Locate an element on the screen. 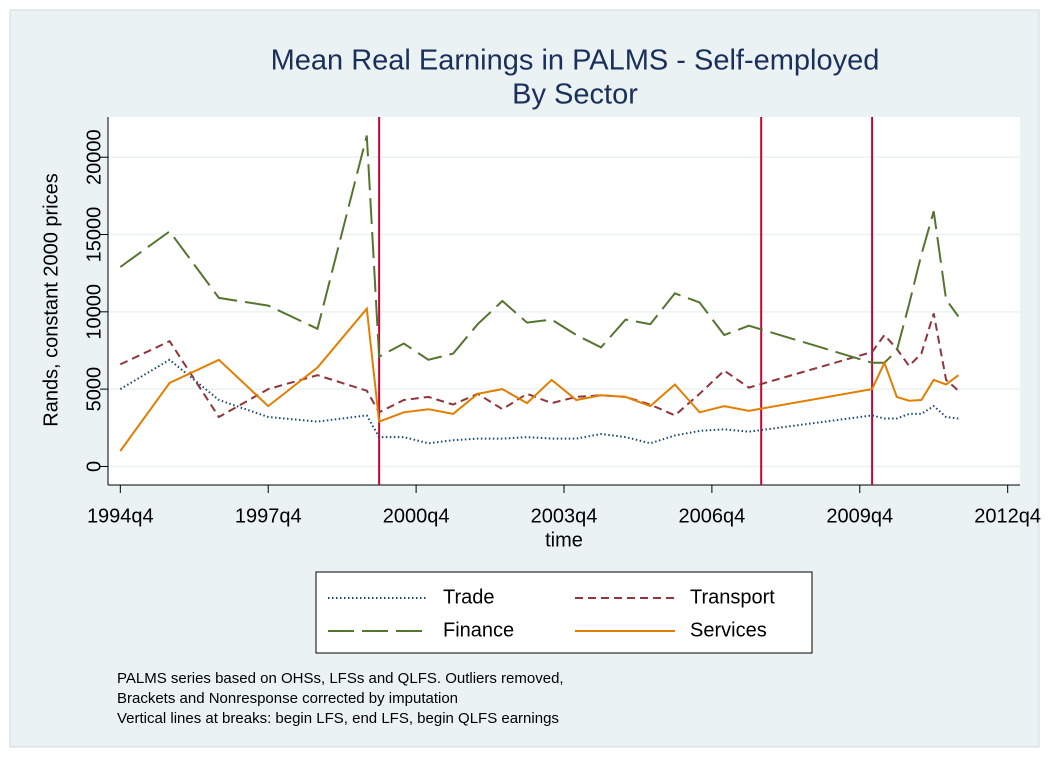  legend-label: Finance is located at coordinates (478, 630).